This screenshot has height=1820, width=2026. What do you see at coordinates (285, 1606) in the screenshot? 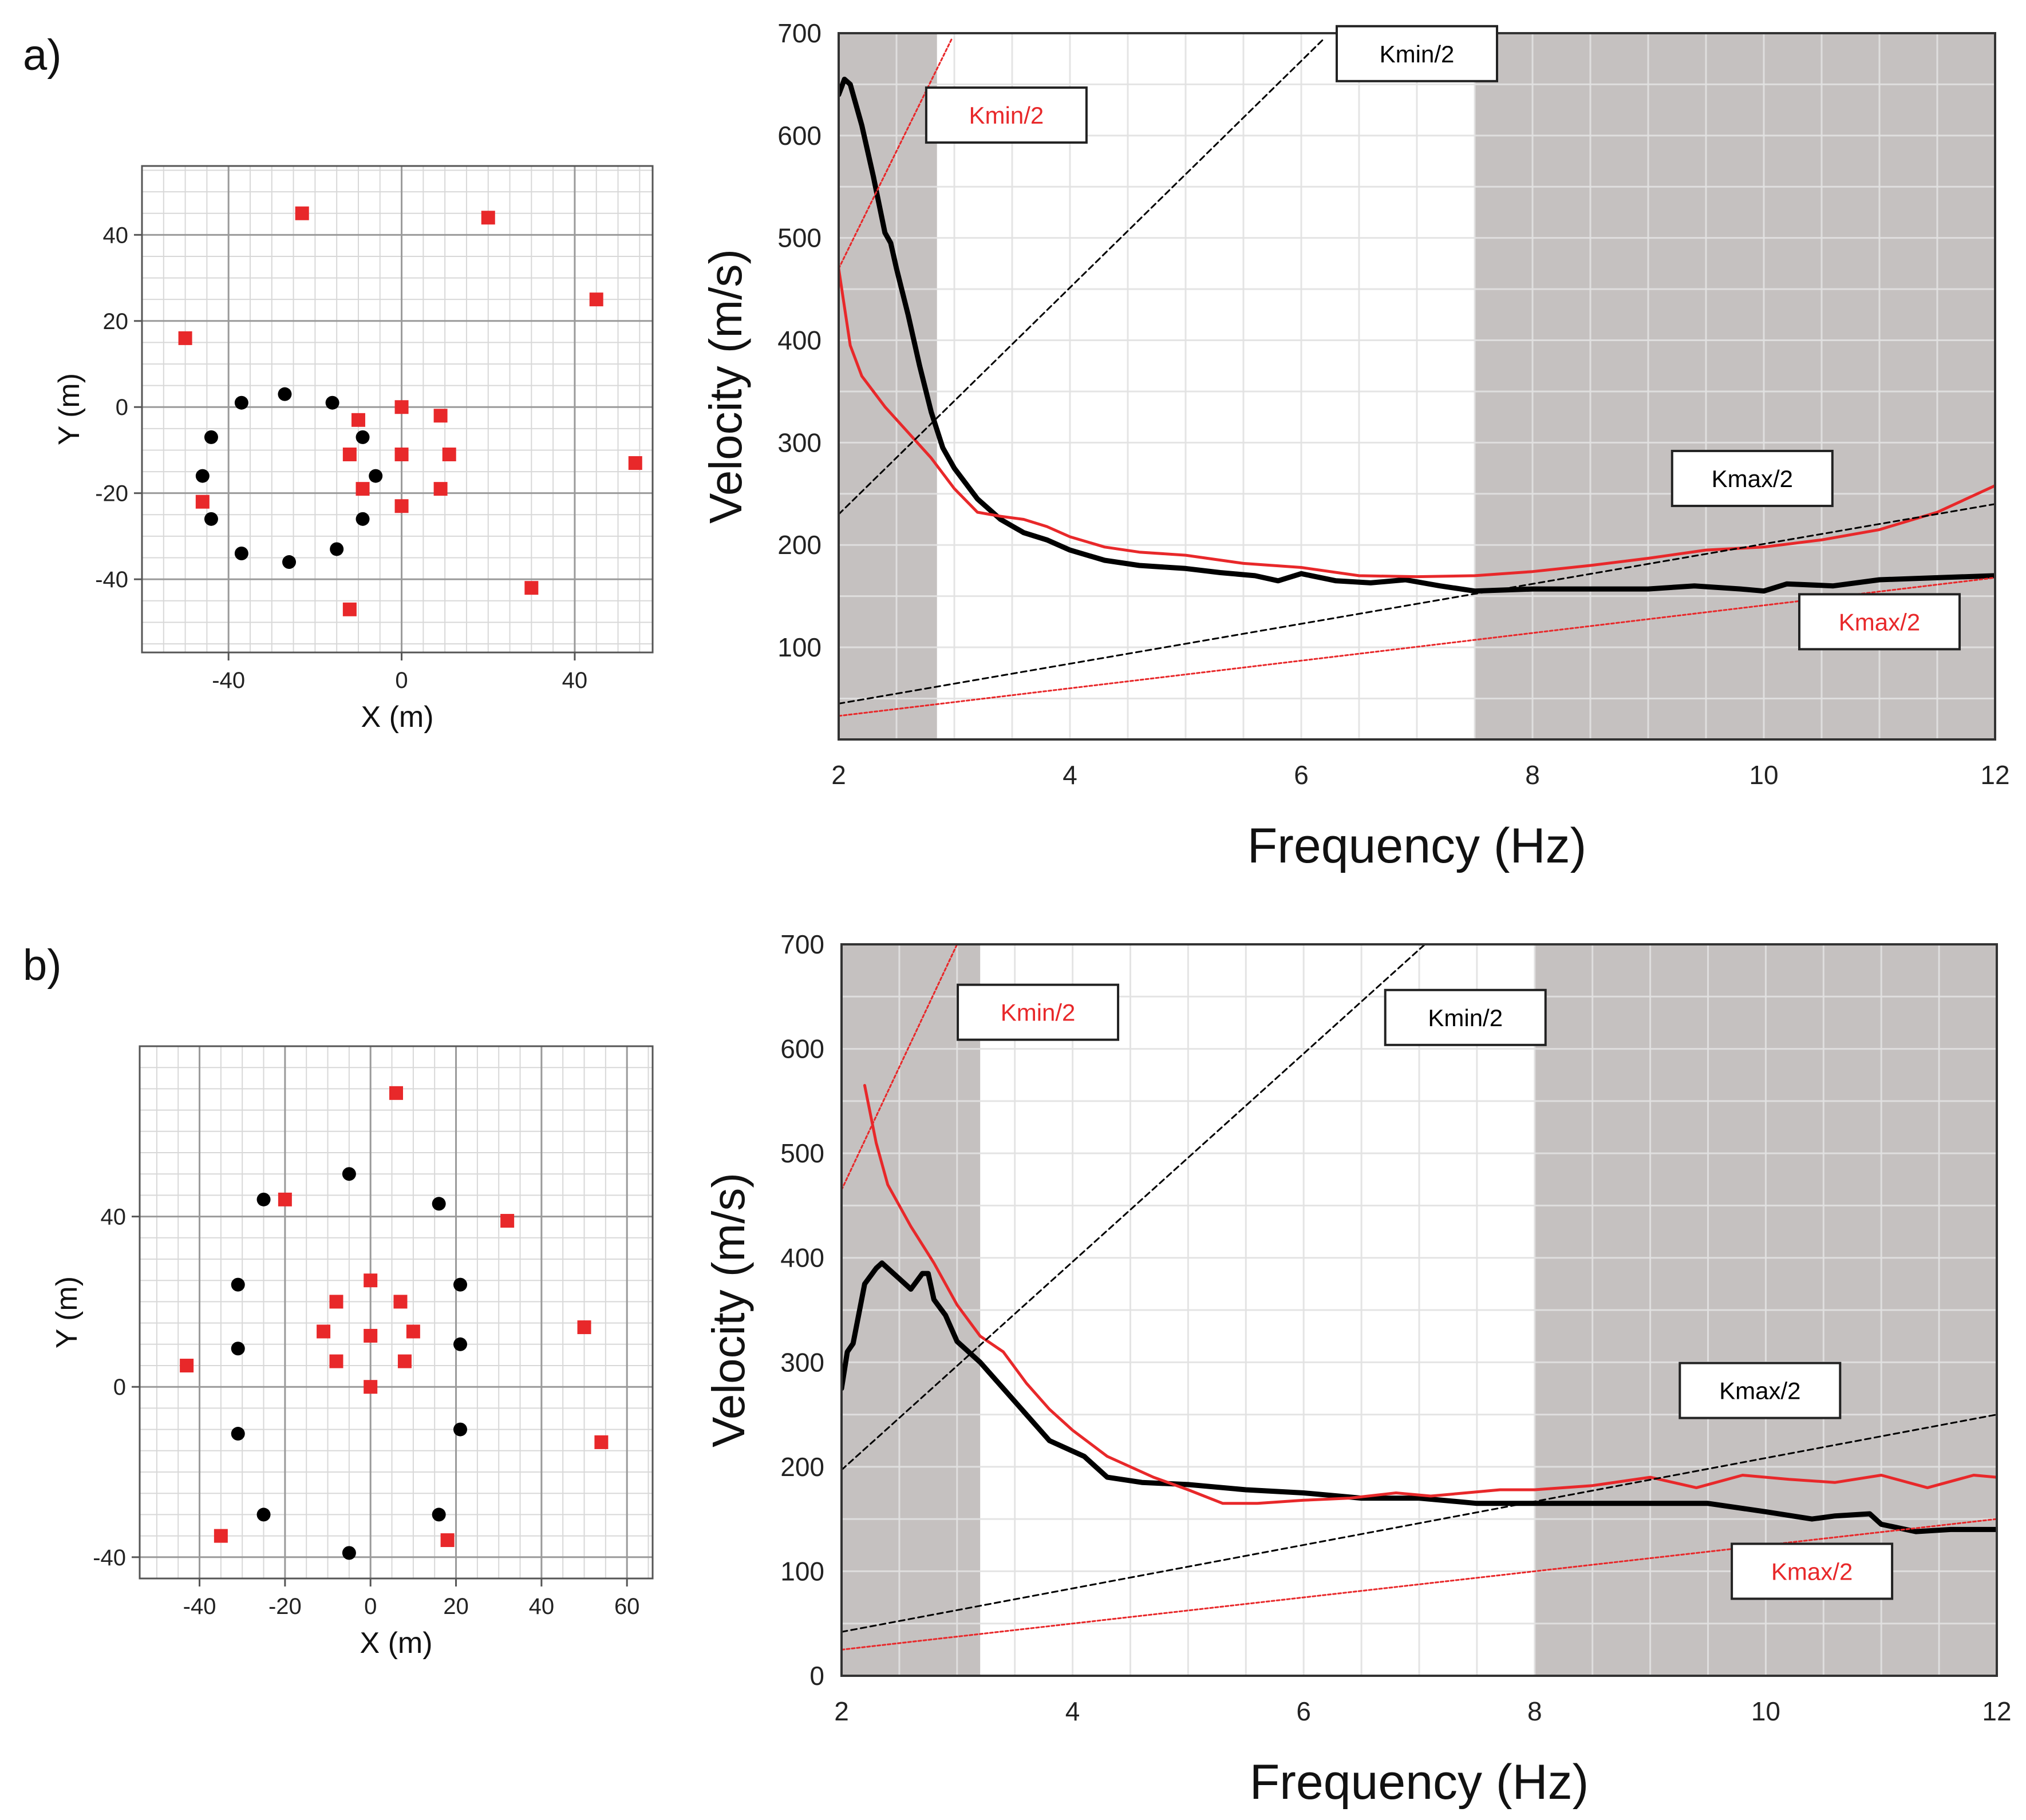
I see `x-tick-label: -20` at bounding box center [285, 1606].